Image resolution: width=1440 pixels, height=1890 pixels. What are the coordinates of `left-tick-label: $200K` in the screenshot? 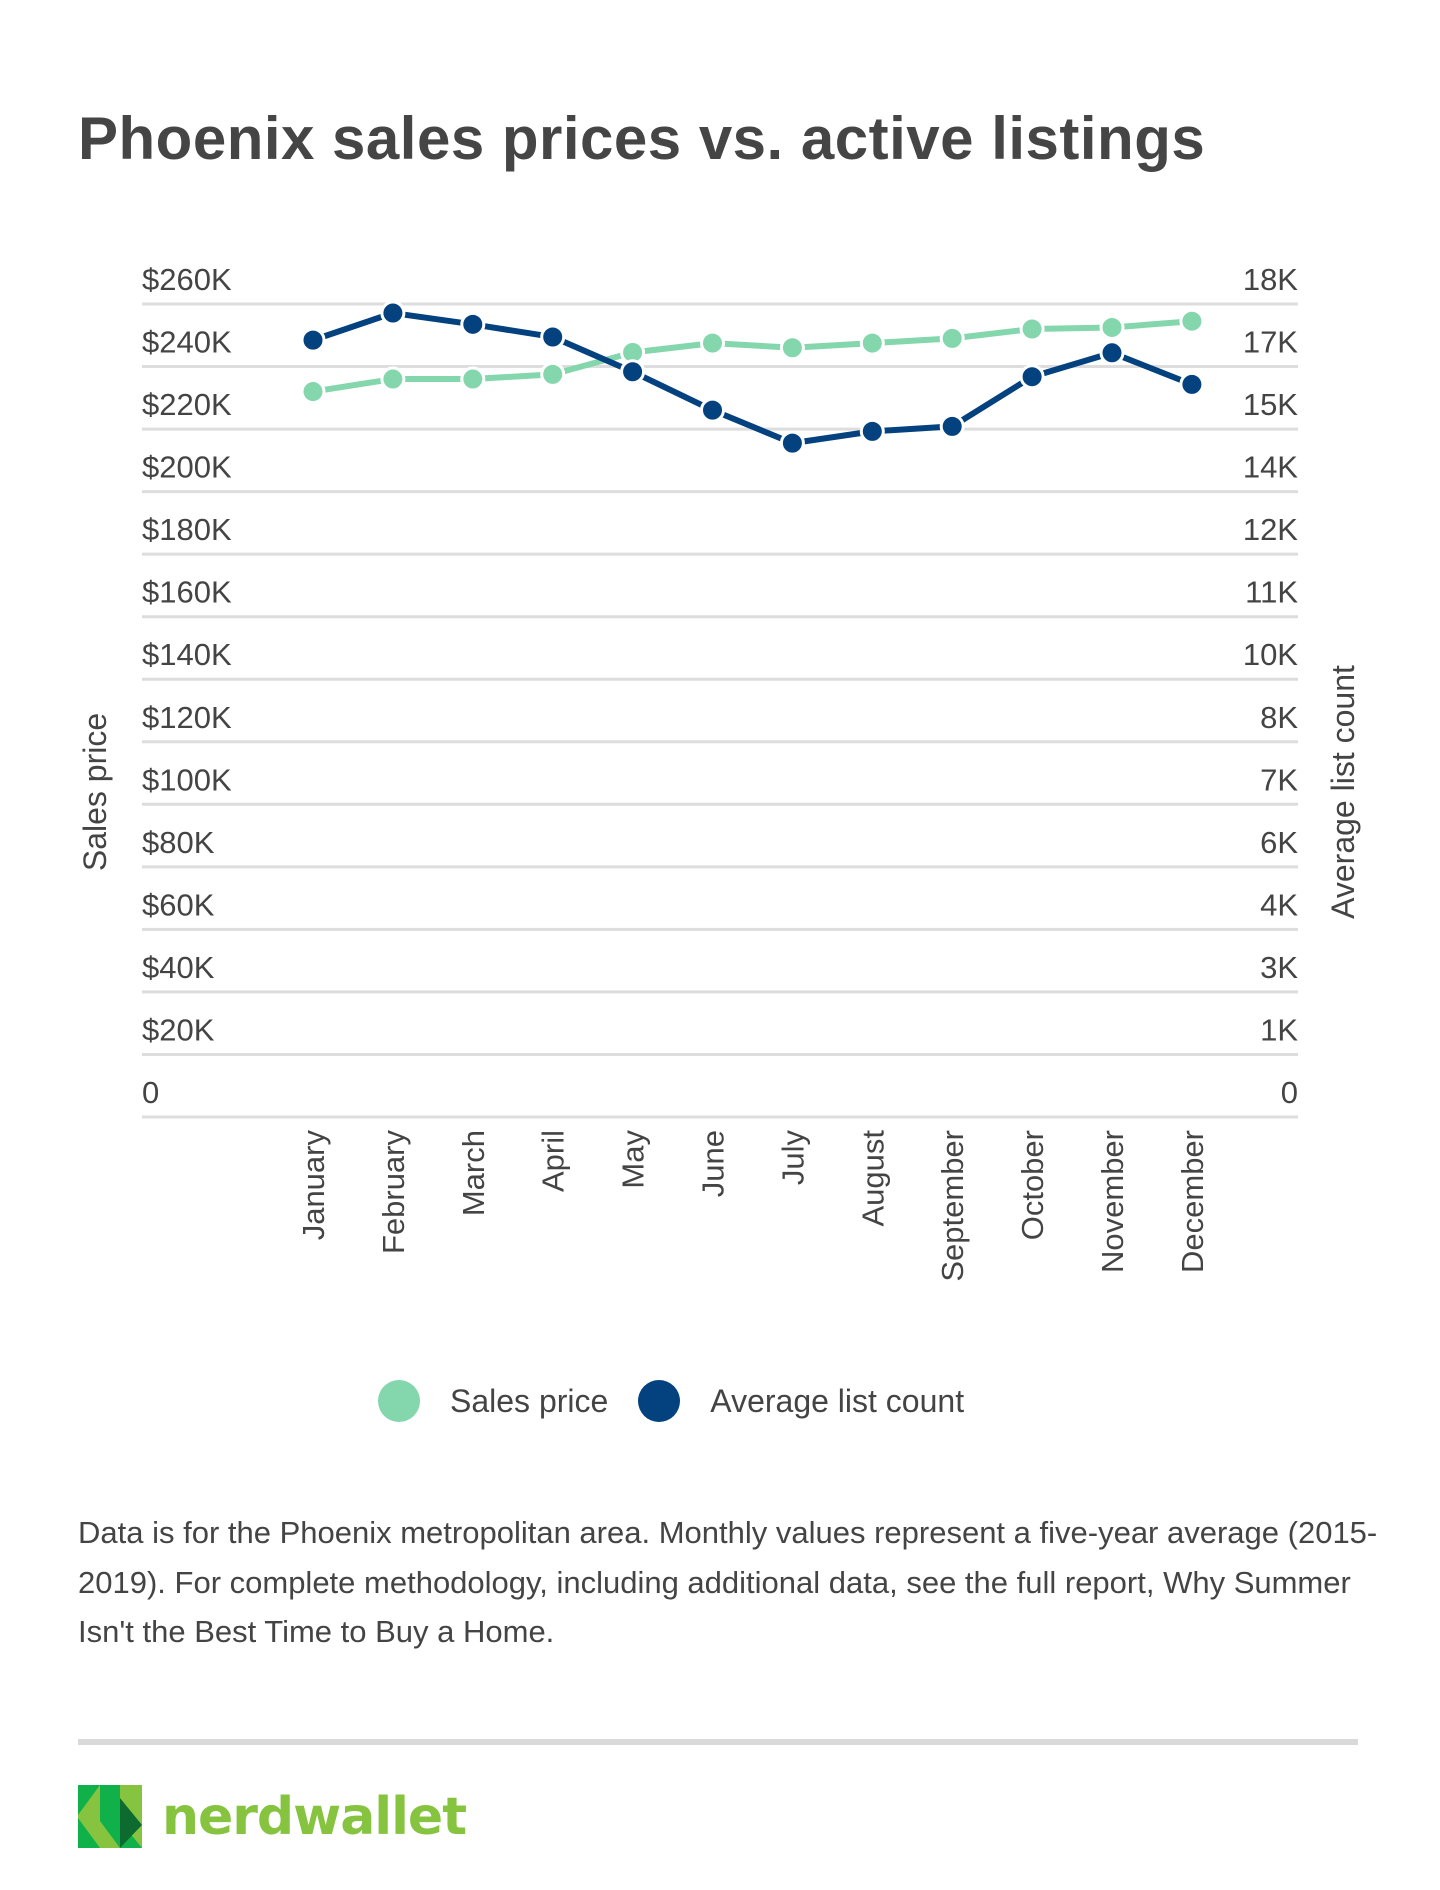 It's located at (187, 467).